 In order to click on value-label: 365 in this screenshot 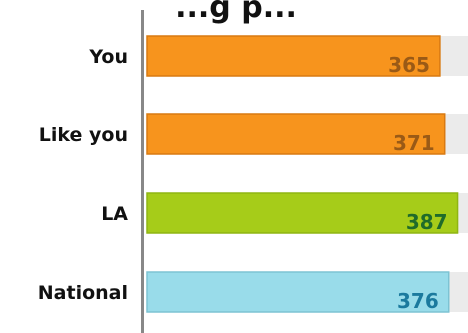, I will do `click(409, 65)`.